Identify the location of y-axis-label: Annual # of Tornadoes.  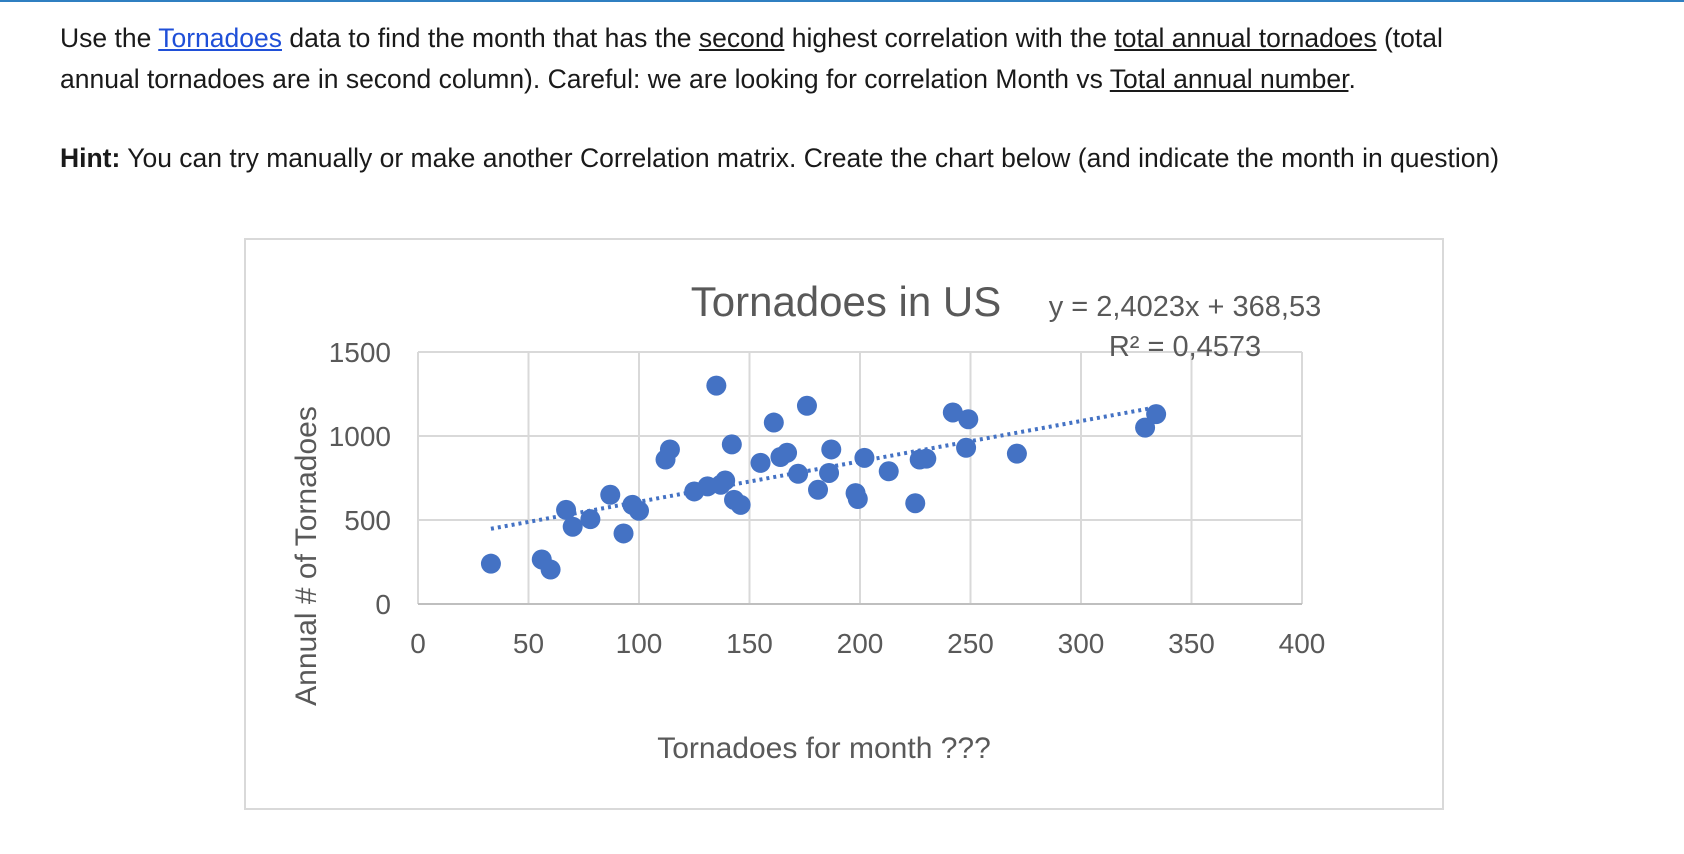
(306, 556).